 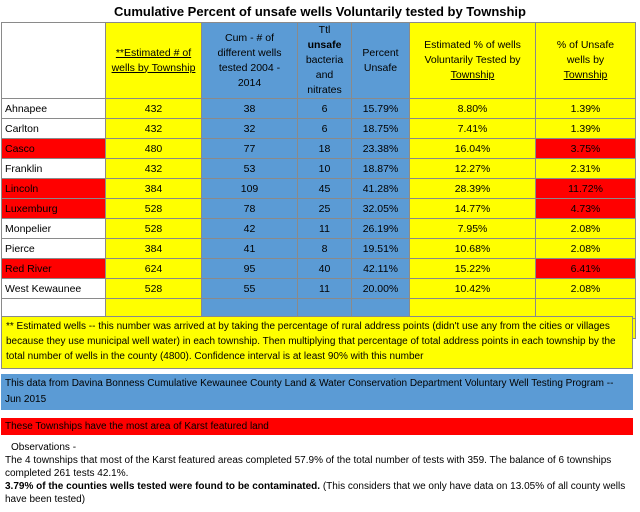 What do you see at coordinates (380, 268) in the screenshot?
I see `cell-pct-unsafe: 42.11%` at bounding box center [380, 268].